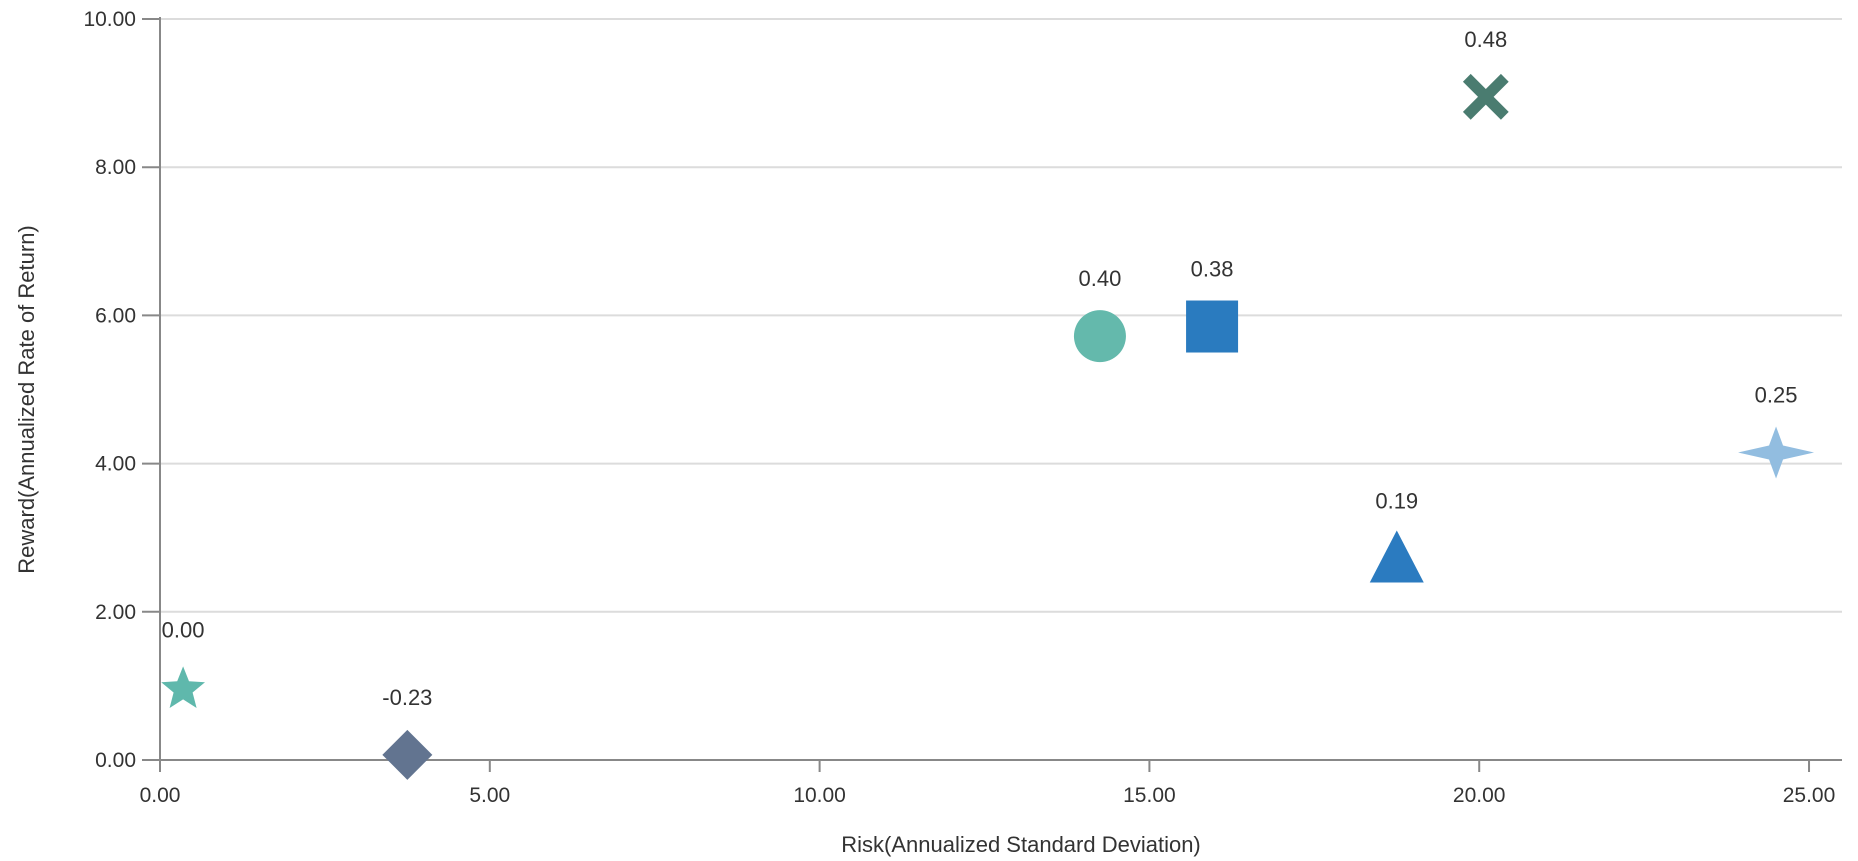 The image size is (1858, 861). What do you see at coordinates (183, 629) in the screenshot?
I see `data-label: 0.00` at bounding box center [183, 629].